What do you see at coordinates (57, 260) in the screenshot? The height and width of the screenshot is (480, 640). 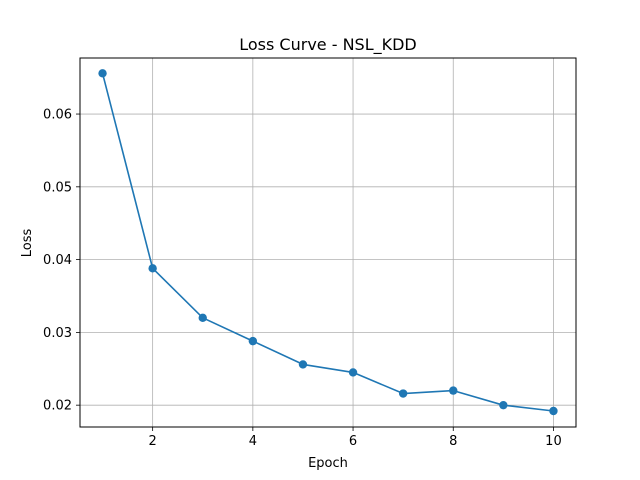 I see `y-tick-label: 0.04` at bounding box center [57, 260].